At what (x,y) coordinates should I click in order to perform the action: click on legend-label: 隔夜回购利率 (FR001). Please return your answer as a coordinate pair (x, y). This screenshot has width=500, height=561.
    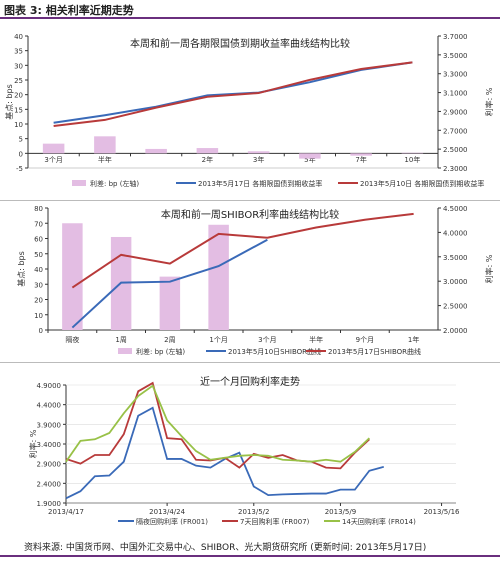
    Looking at the image, I should click on (172, 521).